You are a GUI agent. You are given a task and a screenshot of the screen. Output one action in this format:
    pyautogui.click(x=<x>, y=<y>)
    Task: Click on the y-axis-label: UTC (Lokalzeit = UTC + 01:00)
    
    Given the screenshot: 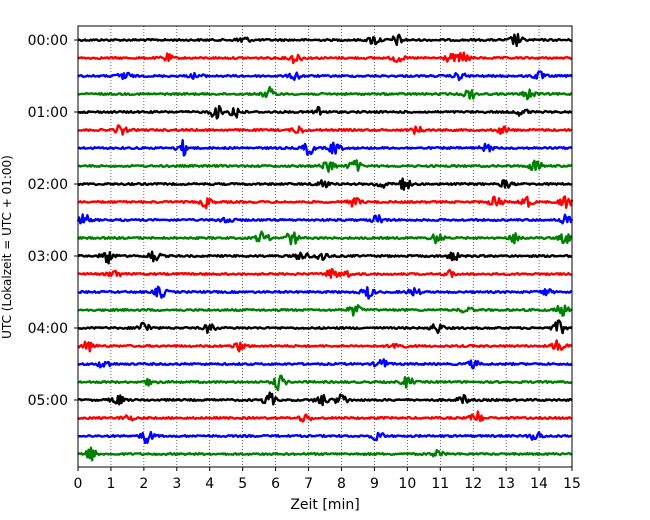 What is the action you would take?
    pyautogui.click(x=7, y=247)
    